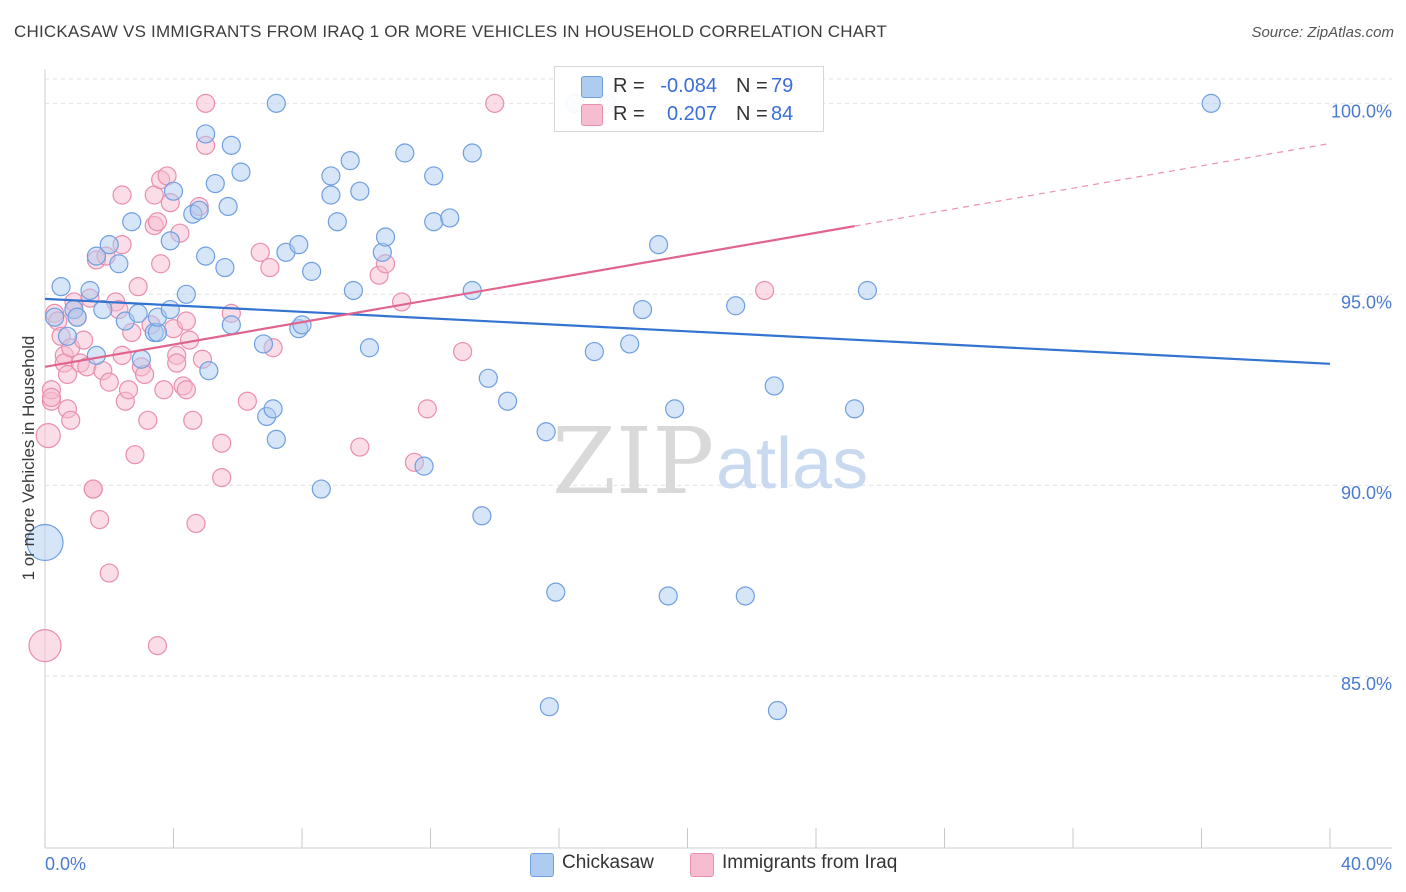 This screenshot has height=892, width=1406. Describe the element at coordinates (592, 115) in the screenshot. I see `legend-swatch-pink` at that location.